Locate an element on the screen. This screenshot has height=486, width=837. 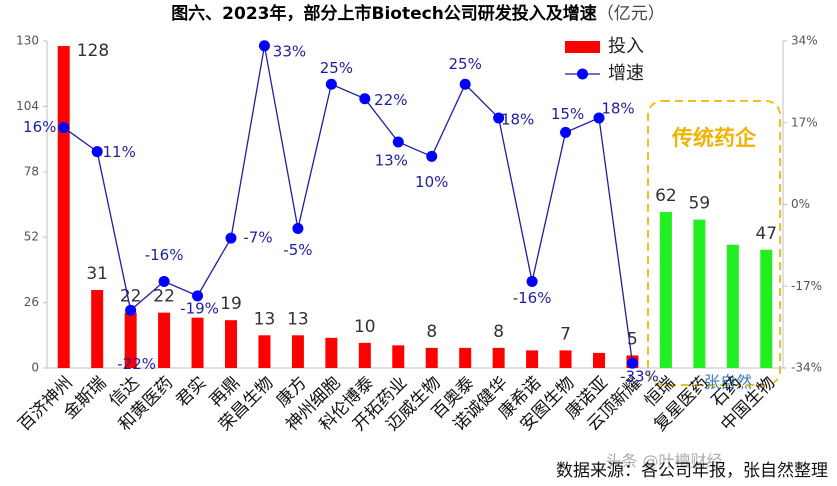
chart-title: 图六、2023年，部分上市Biotech公司研发投入及增速（亿元） is located at coordinates (418, 13).